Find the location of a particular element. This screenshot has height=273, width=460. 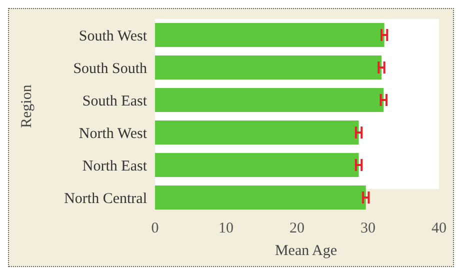

x-tick-label: 40 is located at coordinates (439, 228).